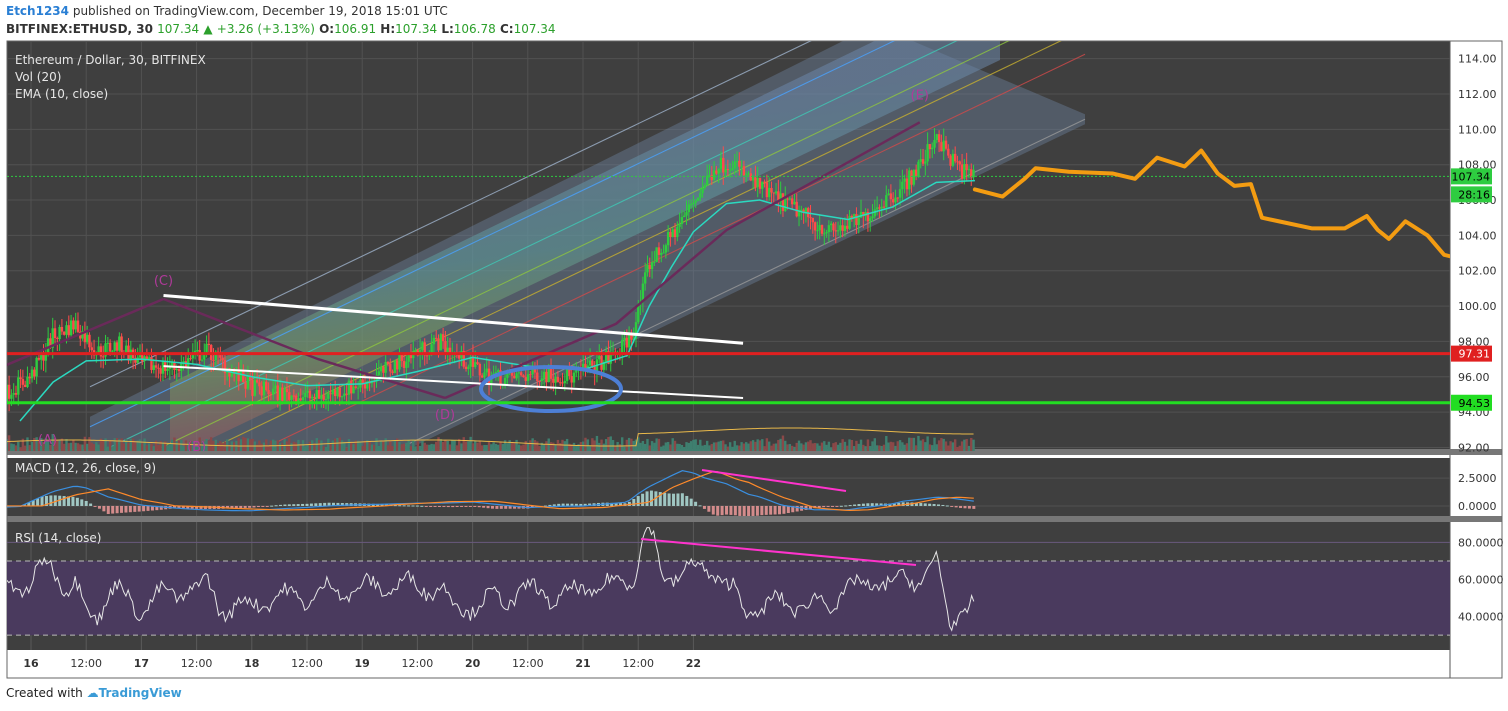  I want to click on price-tick-label: 114.00, so click(1477, 59).